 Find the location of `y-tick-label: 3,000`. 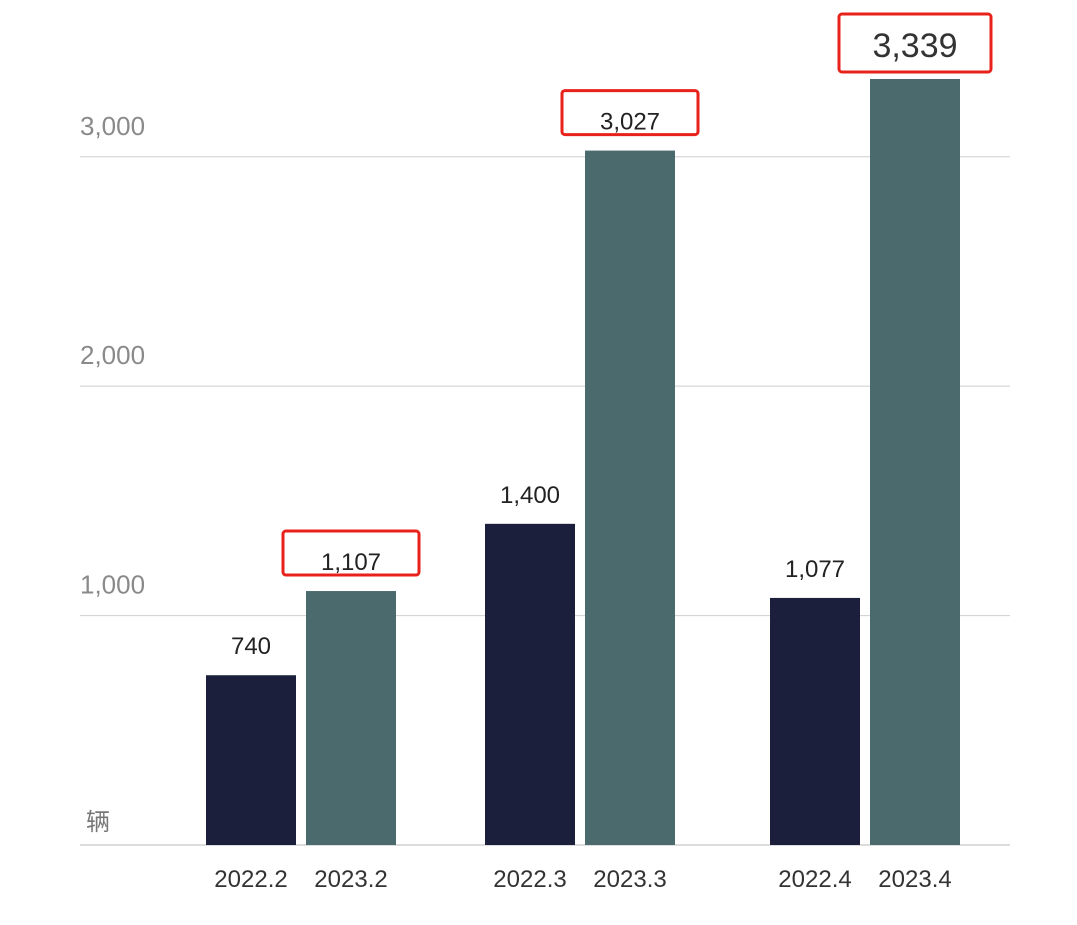

y-tick-label: 3,000 is located at coordinates (112, 126).